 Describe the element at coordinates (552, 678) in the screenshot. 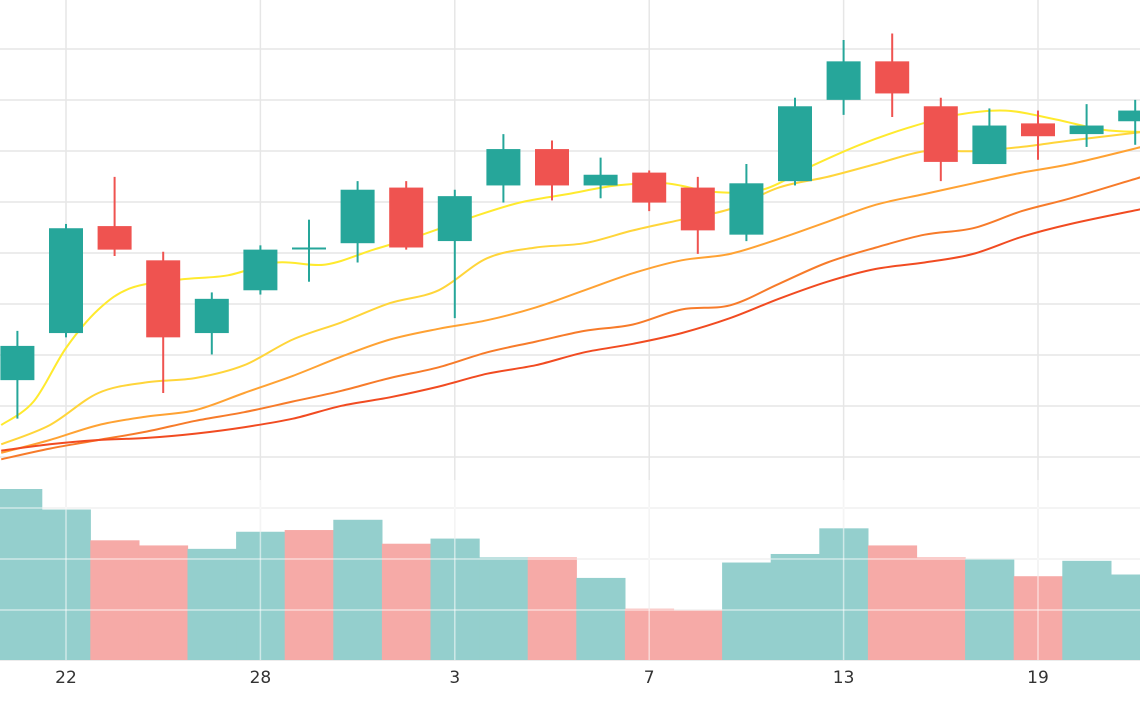

I see `x-axis-tick-labels: 22 28 3 7 13 19` at that location.